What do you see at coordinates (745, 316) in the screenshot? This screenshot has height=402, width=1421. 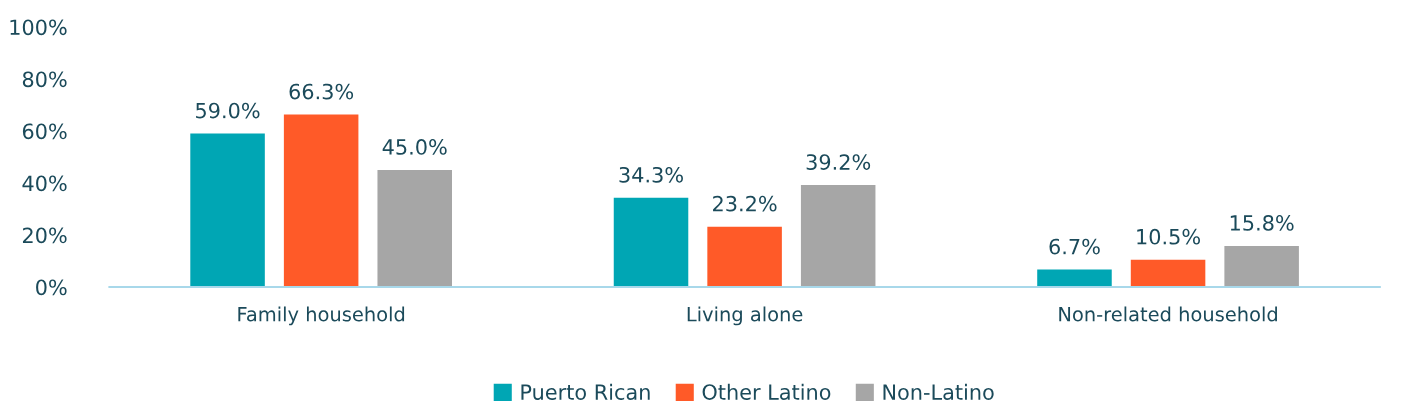 I see `x-tick-label: Living alone` at bounding box center [745, 316].